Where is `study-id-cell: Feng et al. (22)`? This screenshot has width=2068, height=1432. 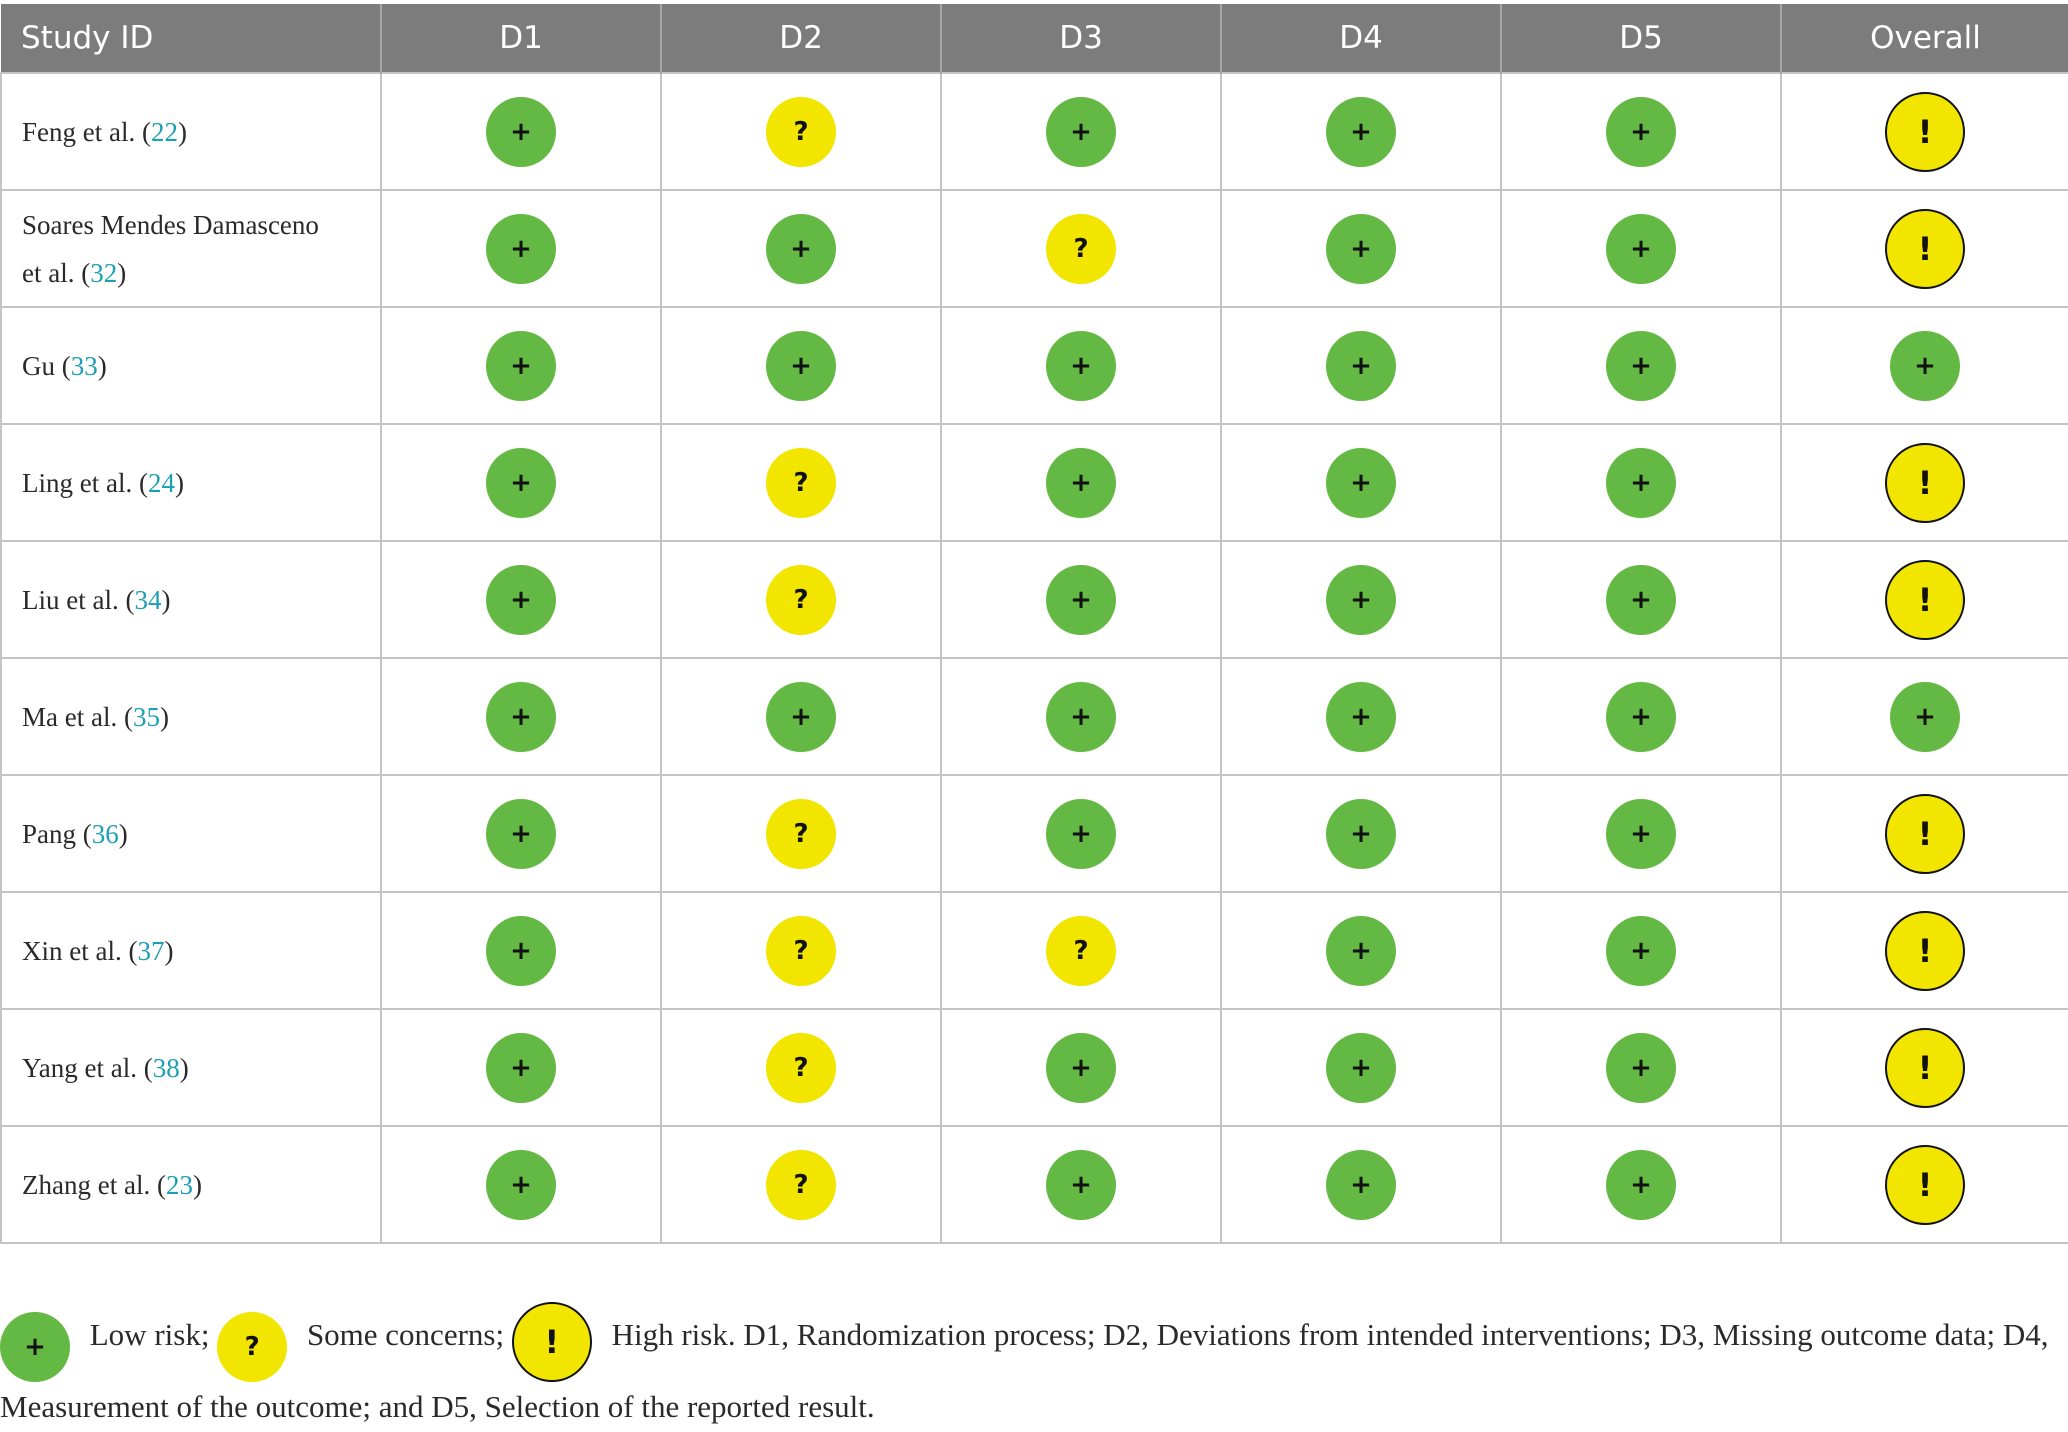 study-id-cell: Feng et al. (22) is located at coordinates (191, 131).